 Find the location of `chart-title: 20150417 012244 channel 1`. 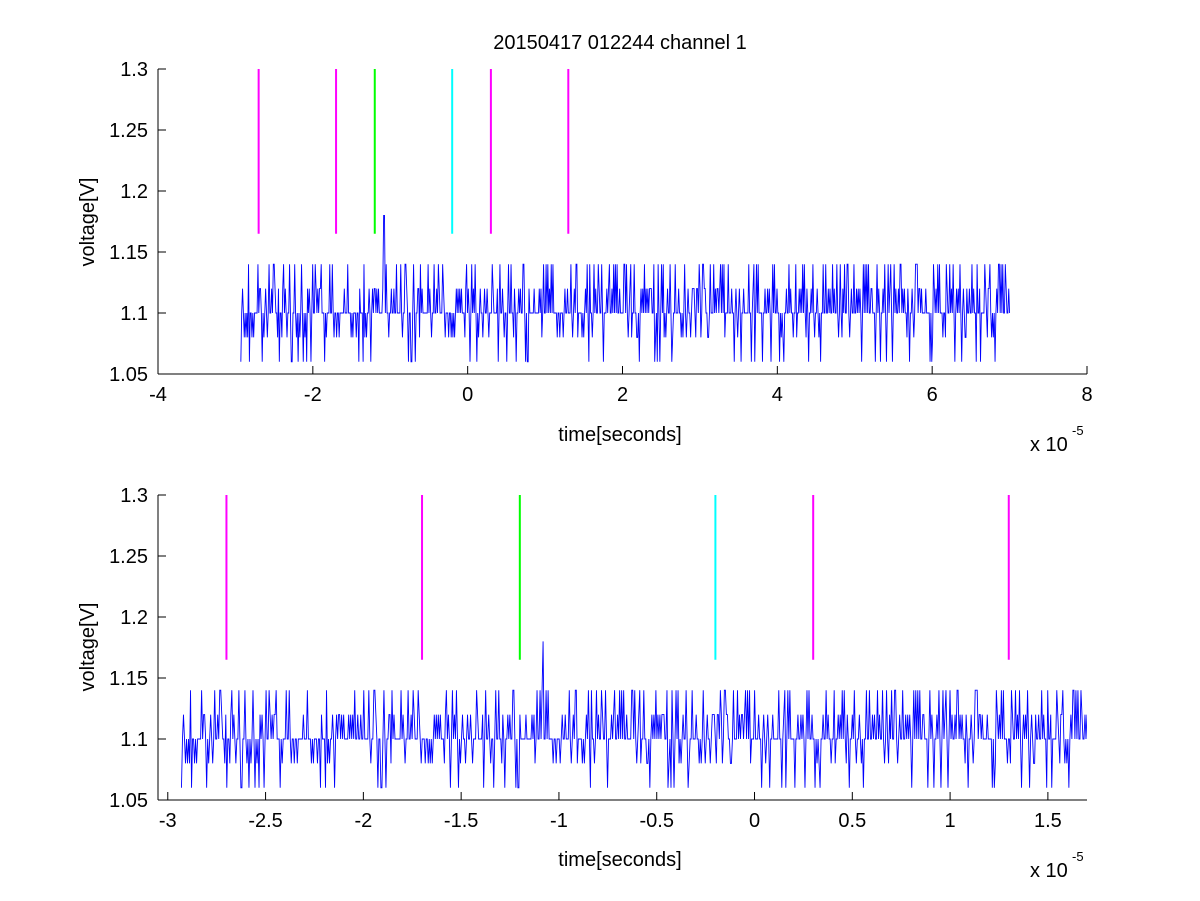

chart-title: 20150417 012244 channel 1 is located at coordinates (620, 43).